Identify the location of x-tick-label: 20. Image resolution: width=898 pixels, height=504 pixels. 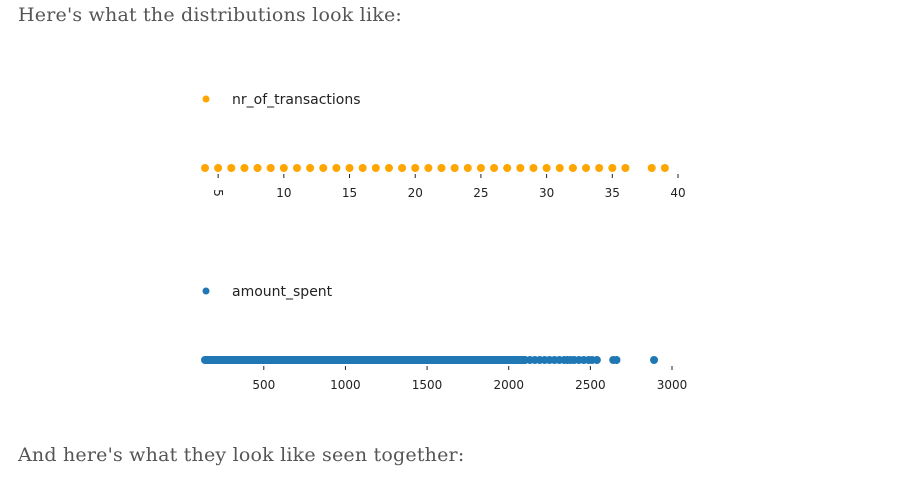
(415, 193).